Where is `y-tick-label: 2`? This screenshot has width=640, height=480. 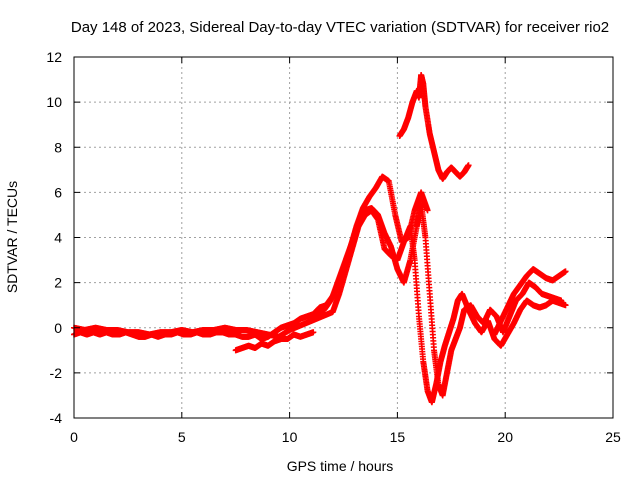
y-tick-label: 2 is located at coordinates (58, 283).